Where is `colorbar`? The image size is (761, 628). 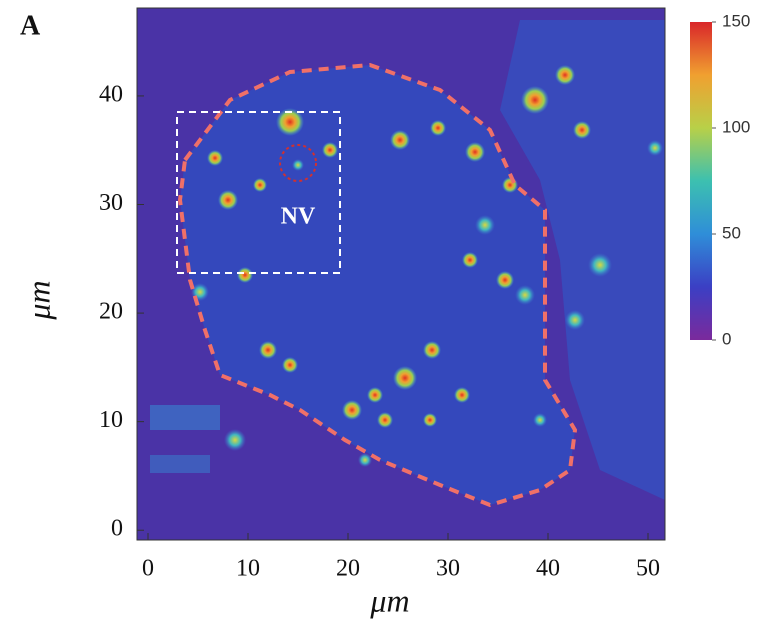 colorbar is located at coordinates (701, 181).